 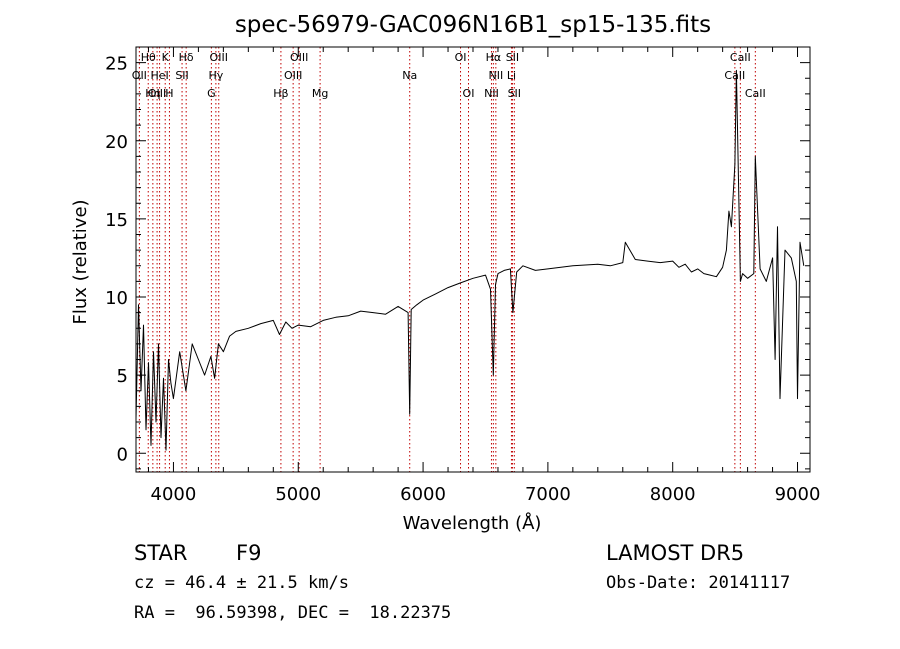 What do you see at coordinates (161, 553) in the screenshot?
I see `object-type: STAR` at bounding box center [161, 553].